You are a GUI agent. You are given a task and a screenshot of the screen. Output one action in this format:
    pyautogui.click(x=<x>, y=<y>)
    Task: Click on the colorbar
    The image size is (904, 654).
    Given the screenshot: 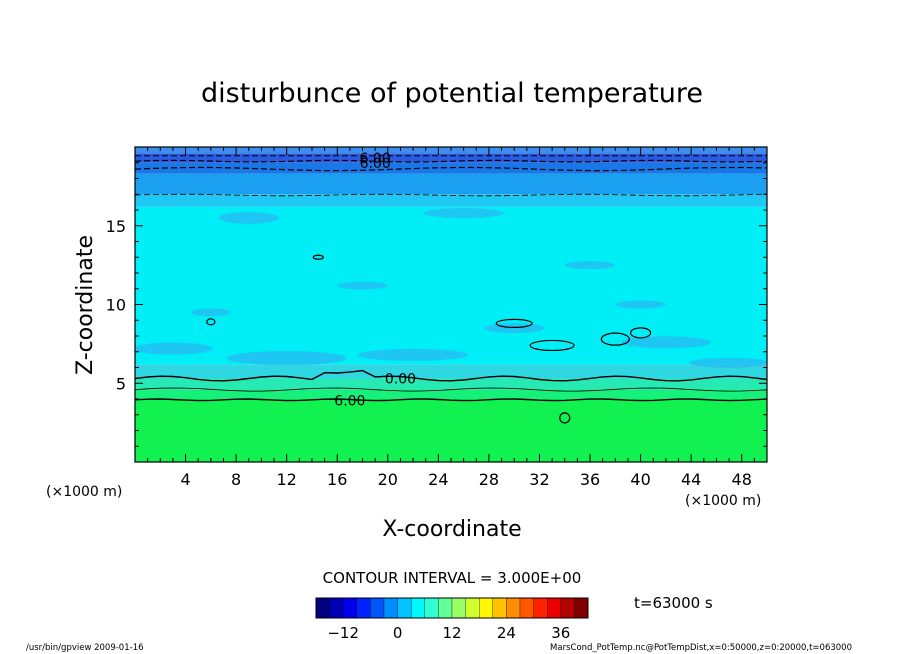 What is the action you would take?
    pyautogui.click(x=452, y=608)
    